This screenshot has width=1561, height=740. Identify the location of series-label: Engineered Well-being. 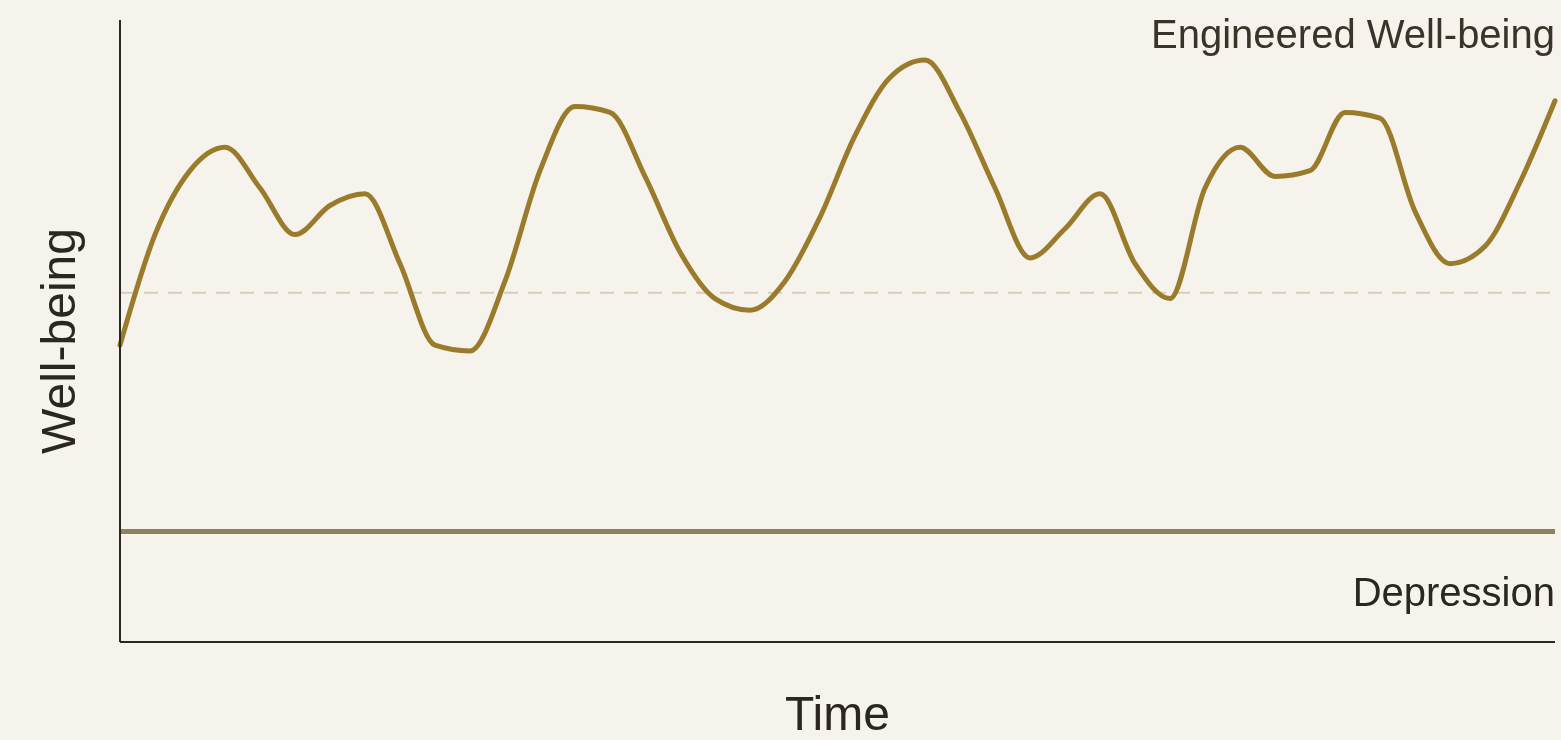
(1353, 34).